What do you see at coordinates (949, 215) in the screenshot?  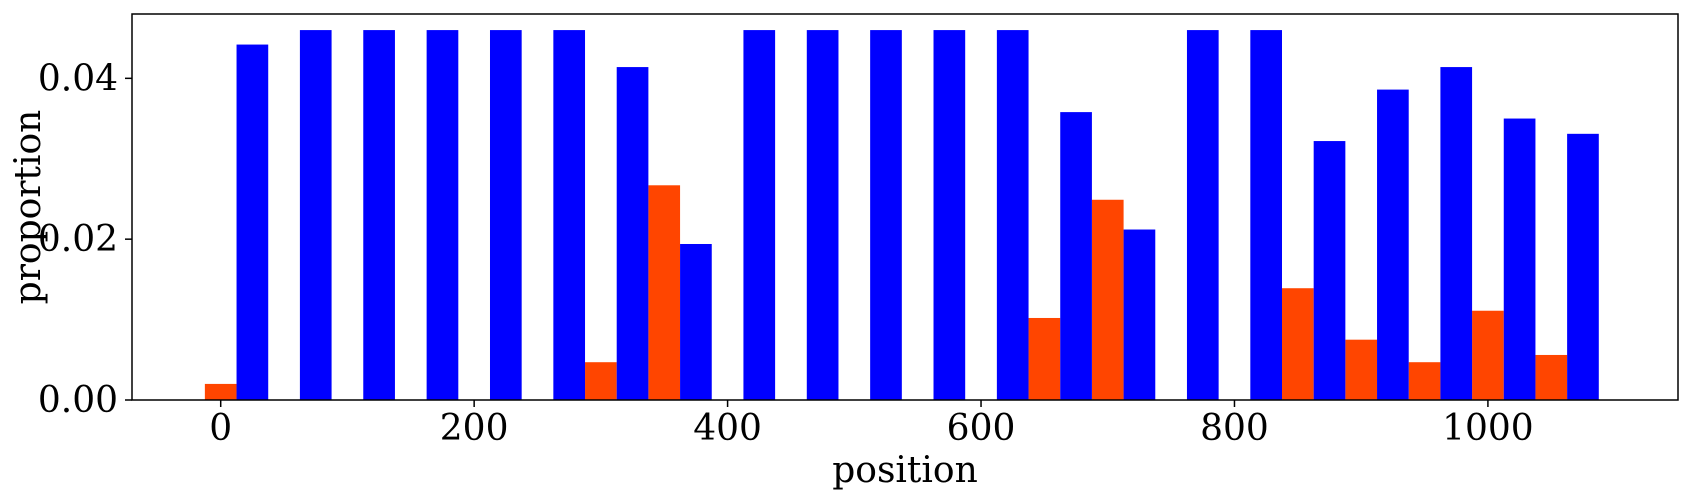 I see `bar-series2-x575` at bounding box center [949, 215].